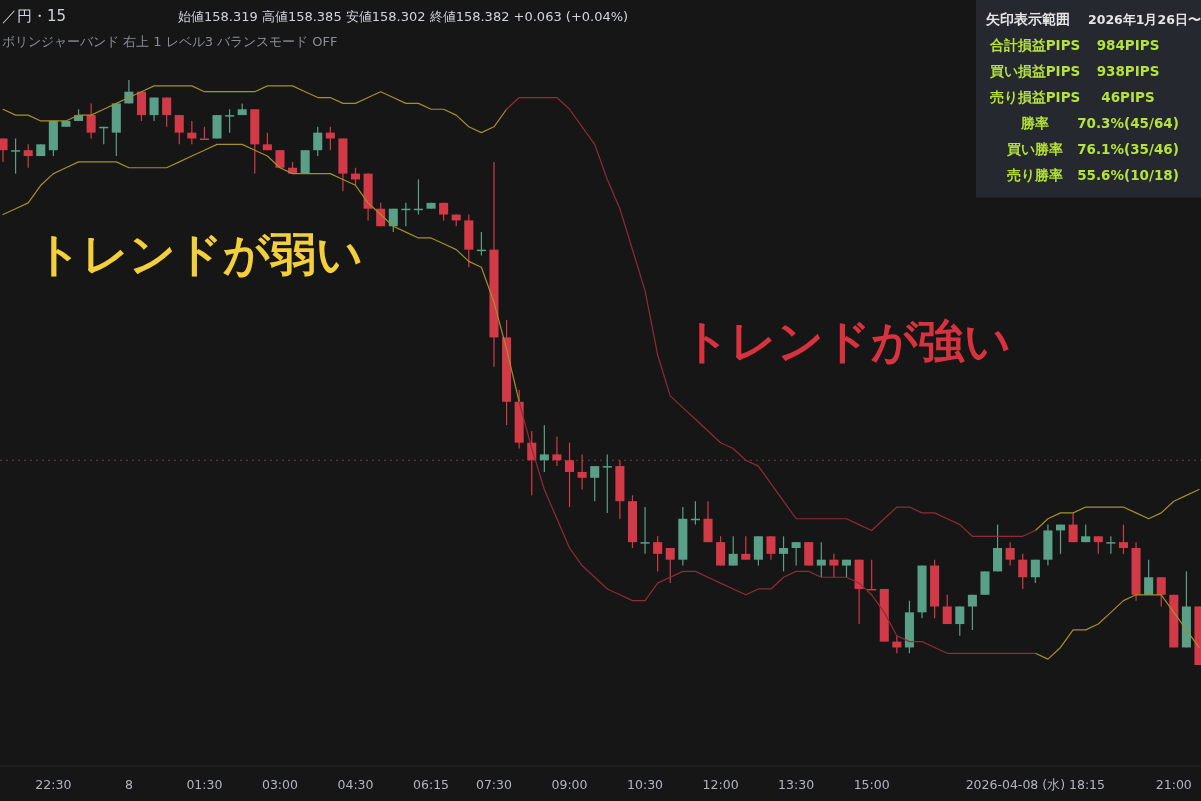 Image resolution: width=1201 pixels, height=801 pixels. Describe the element at coordinates (128, 784) in the screenshot. I see `x-tick-label: 8` at that location.